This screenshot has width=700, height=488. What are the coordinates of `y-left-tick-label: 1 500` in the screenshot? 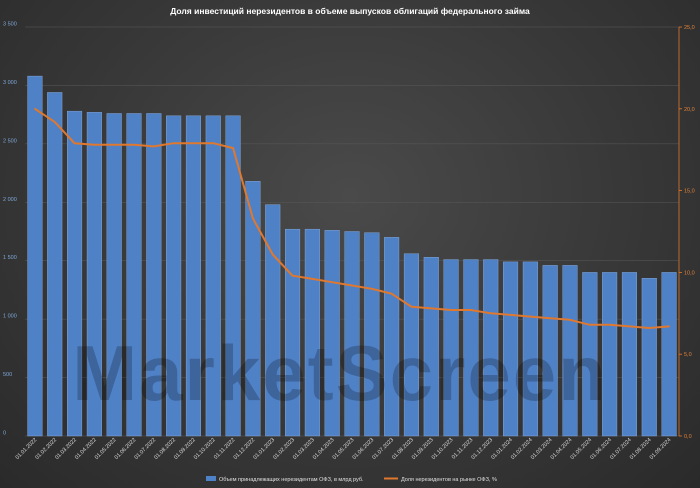 It's located at (10, 258).